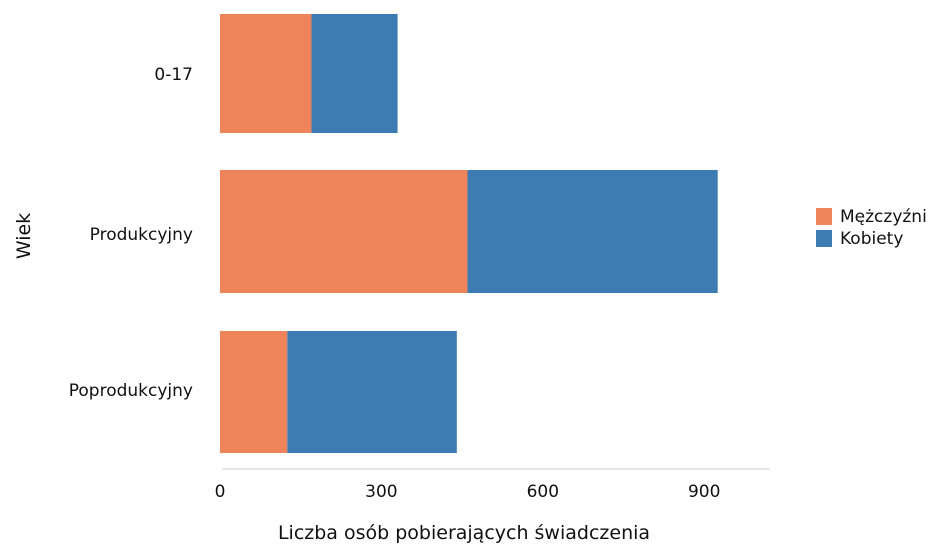  Describe the element at coordinates (704, 492) in the screenshot. I see `x-tick-label: 900` at that location.